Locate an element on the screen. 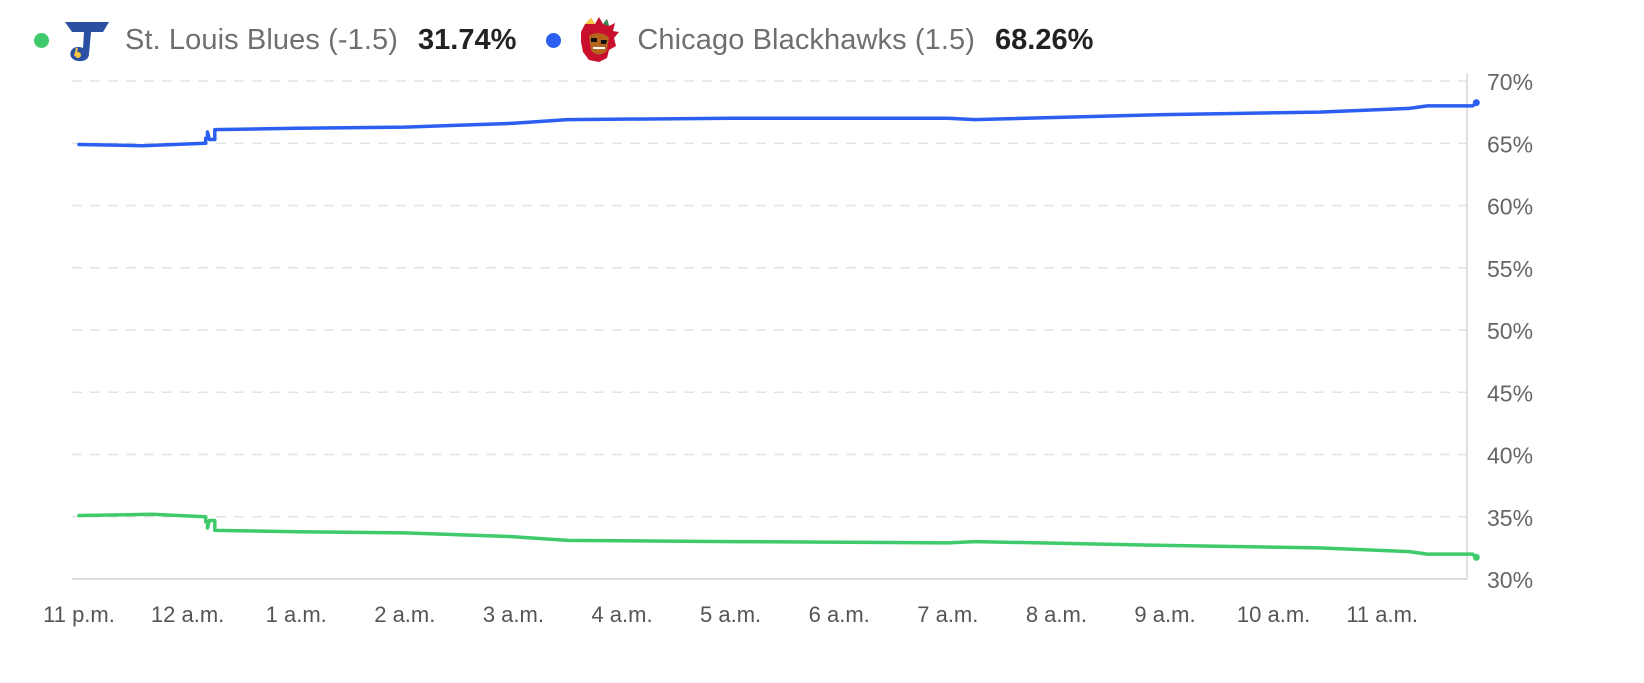 The width and height of the screenshot is (1644, 683). x-tick-label: 12 a.m. is located at coordinates (187, 614).